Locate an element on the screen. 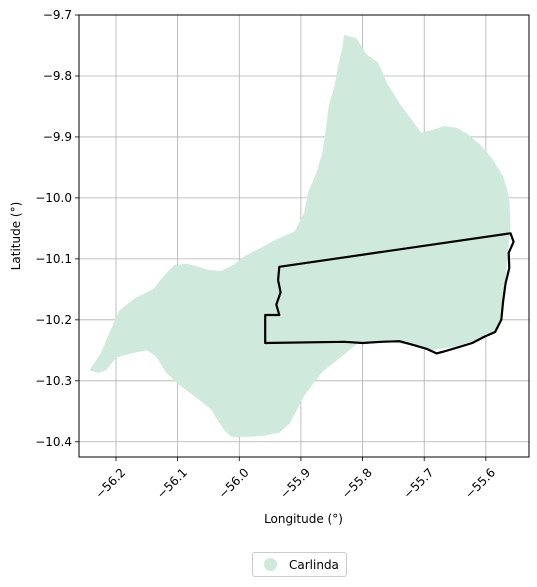 This screenshot has height=587, width=537. y-tick-label: −10.2 is located at coordinates (53, 320).